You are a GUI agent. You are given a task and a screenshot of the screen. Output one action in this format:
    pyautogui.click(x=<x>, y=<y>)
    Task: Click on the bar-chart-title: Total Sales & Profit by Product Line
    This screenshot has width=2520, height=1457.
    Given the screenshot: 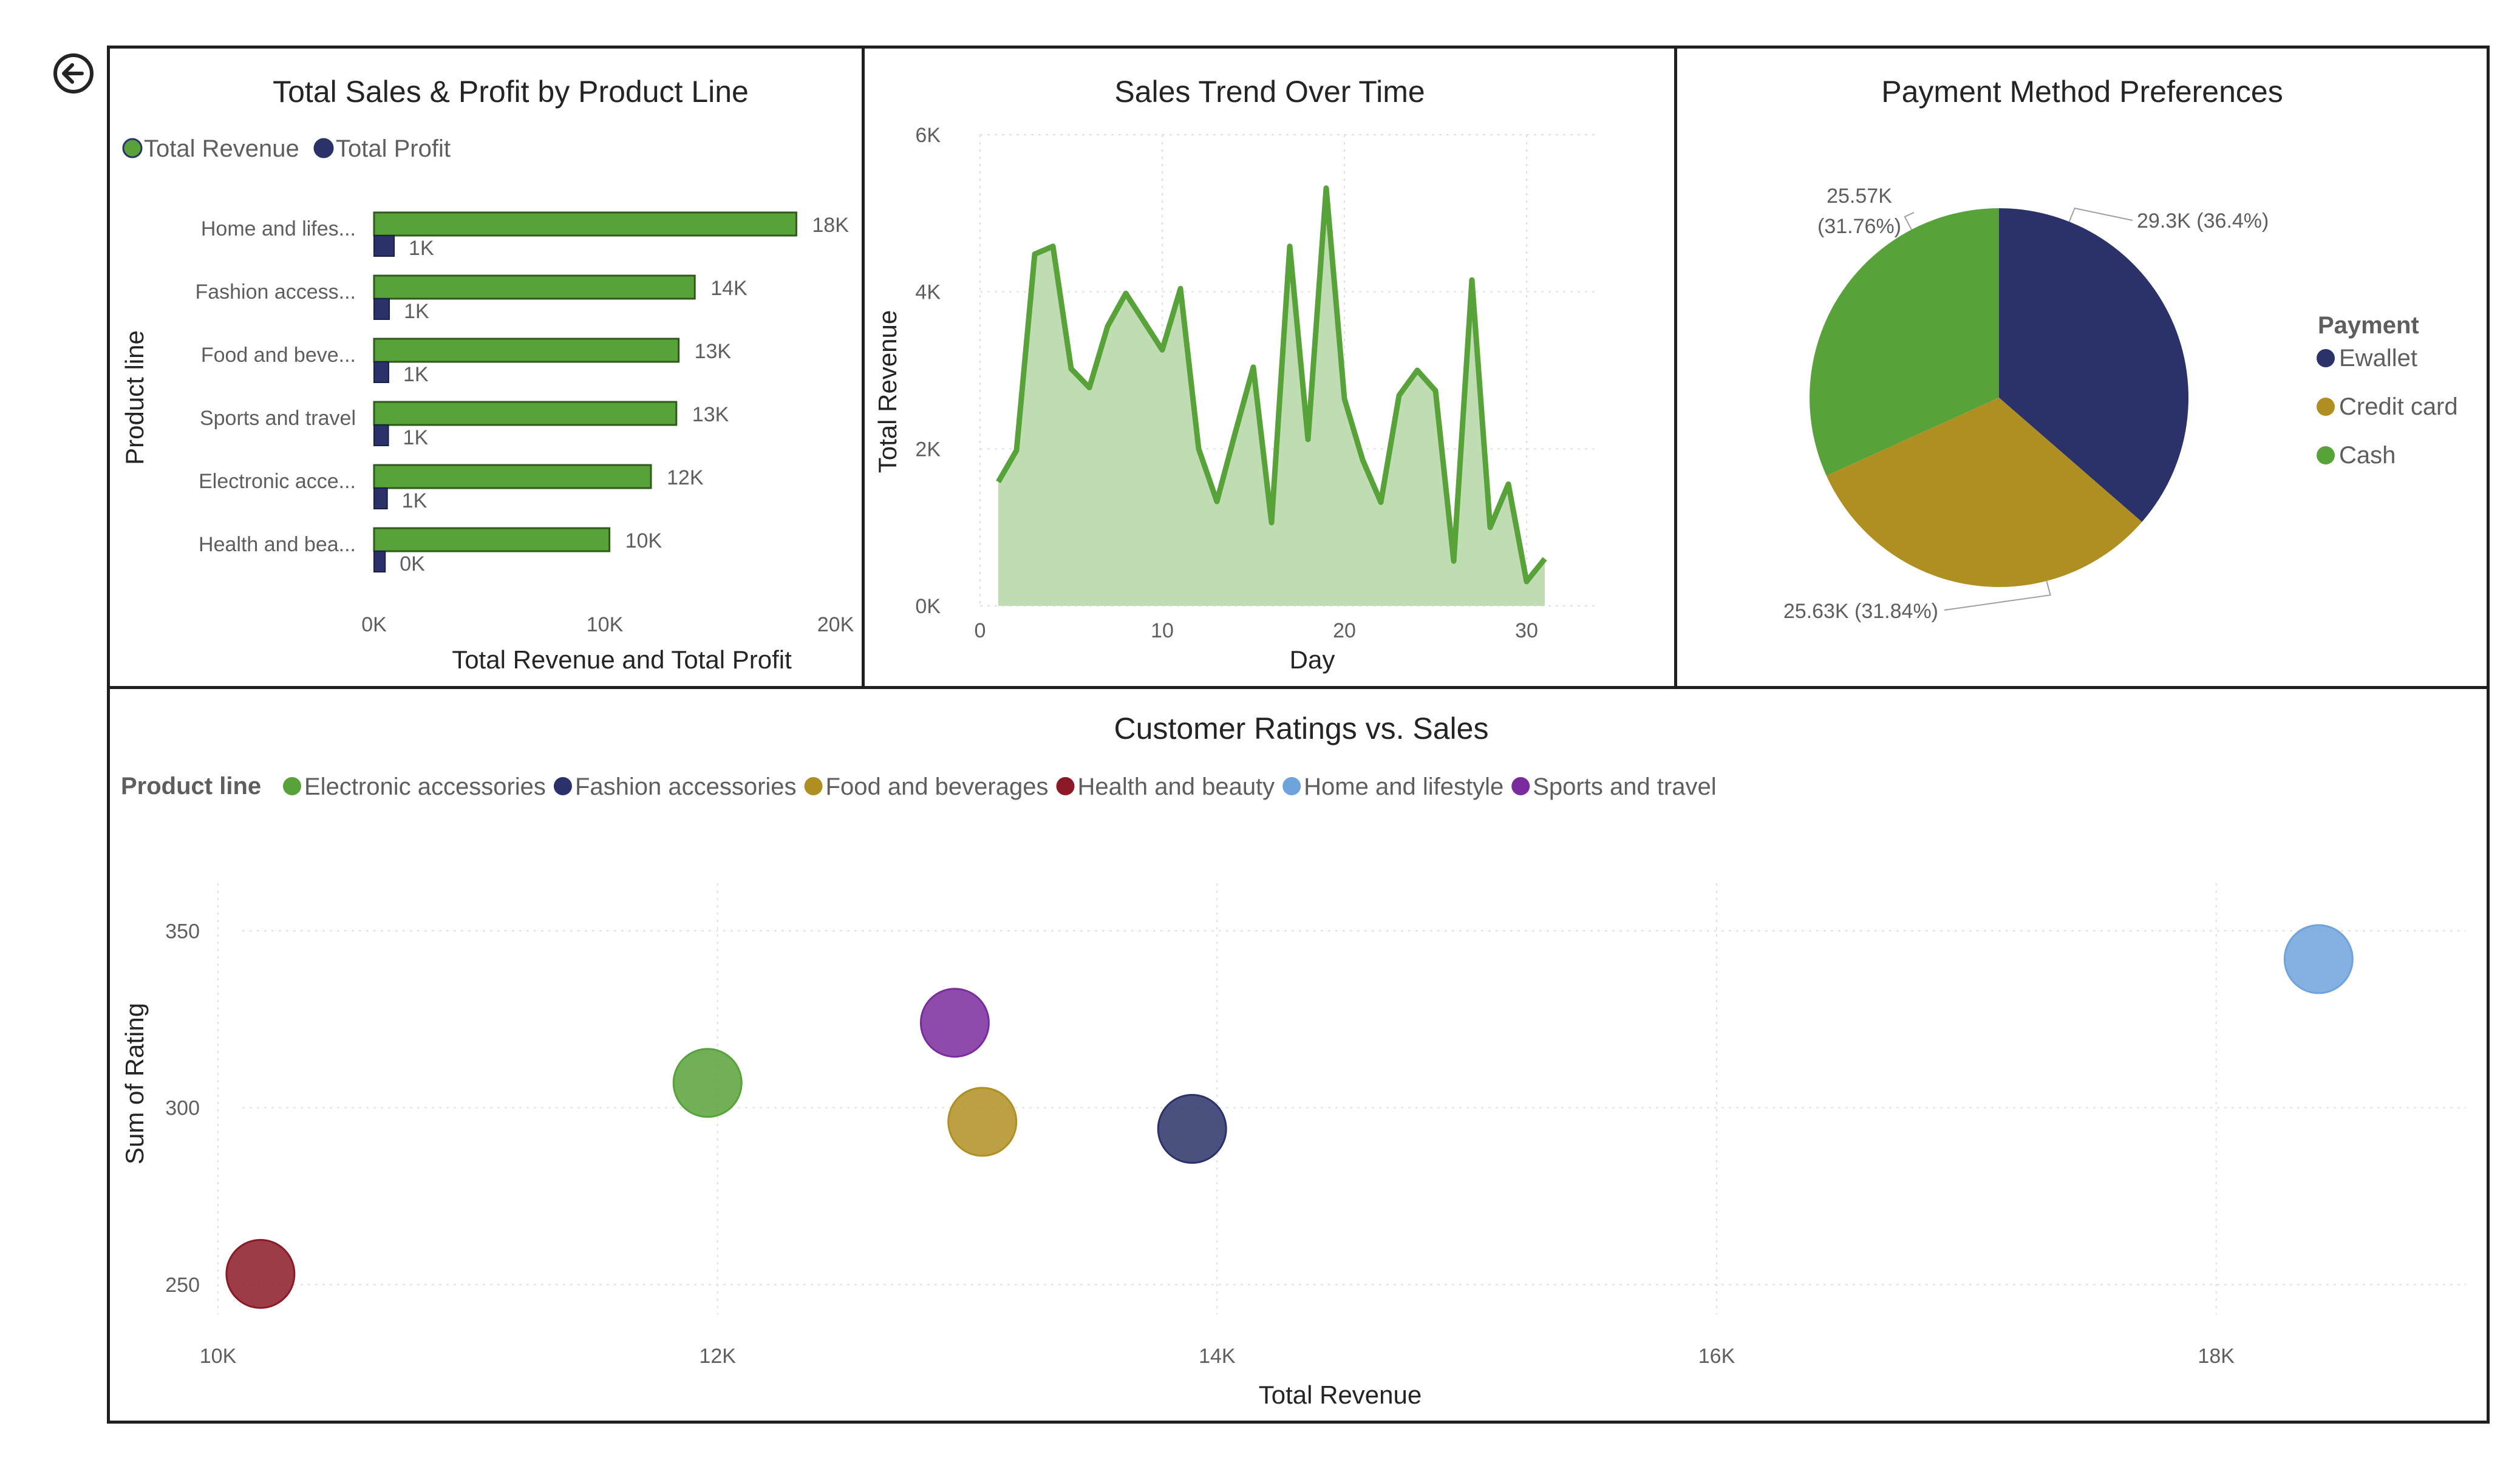 What is the action you would take?
    pyautogui.click(x=511, y=92)
    